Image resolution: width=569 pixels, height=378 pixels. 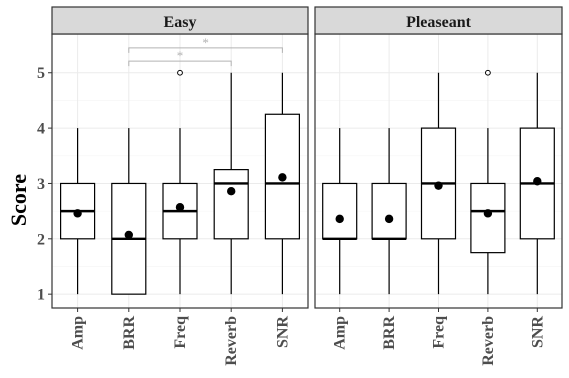 What do you see at coordinates (41, 73) in the screenshot?
I see `y-tick-label: 5` at bounding box center [41, 73].